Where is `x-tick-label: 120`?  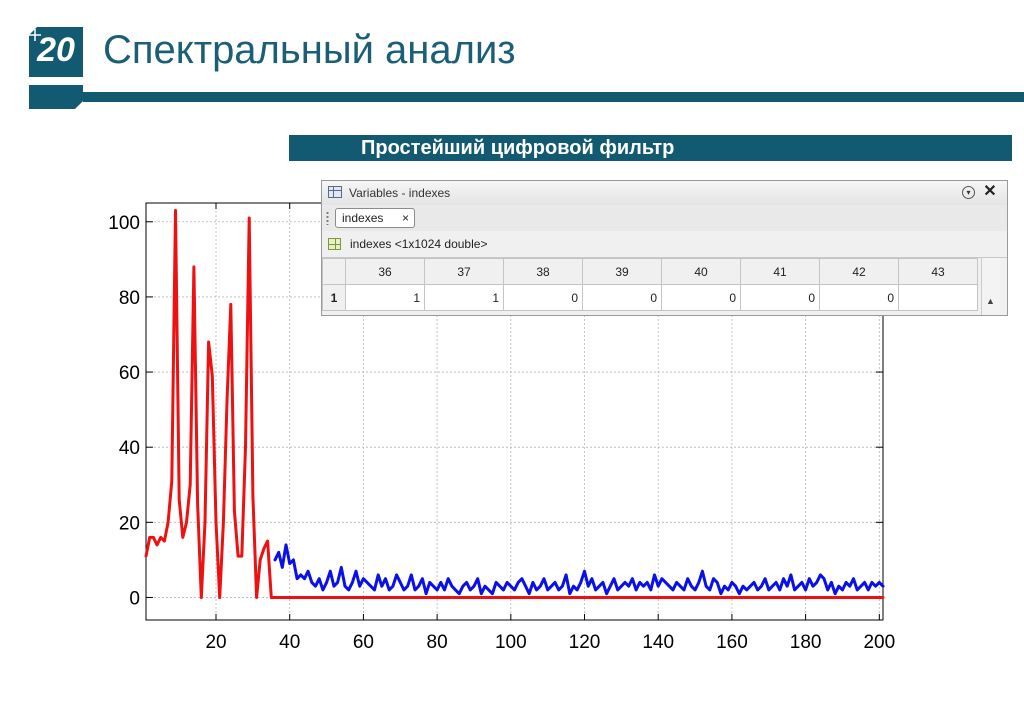
x-tick-label: 120 is located at coordinates (585, 642).